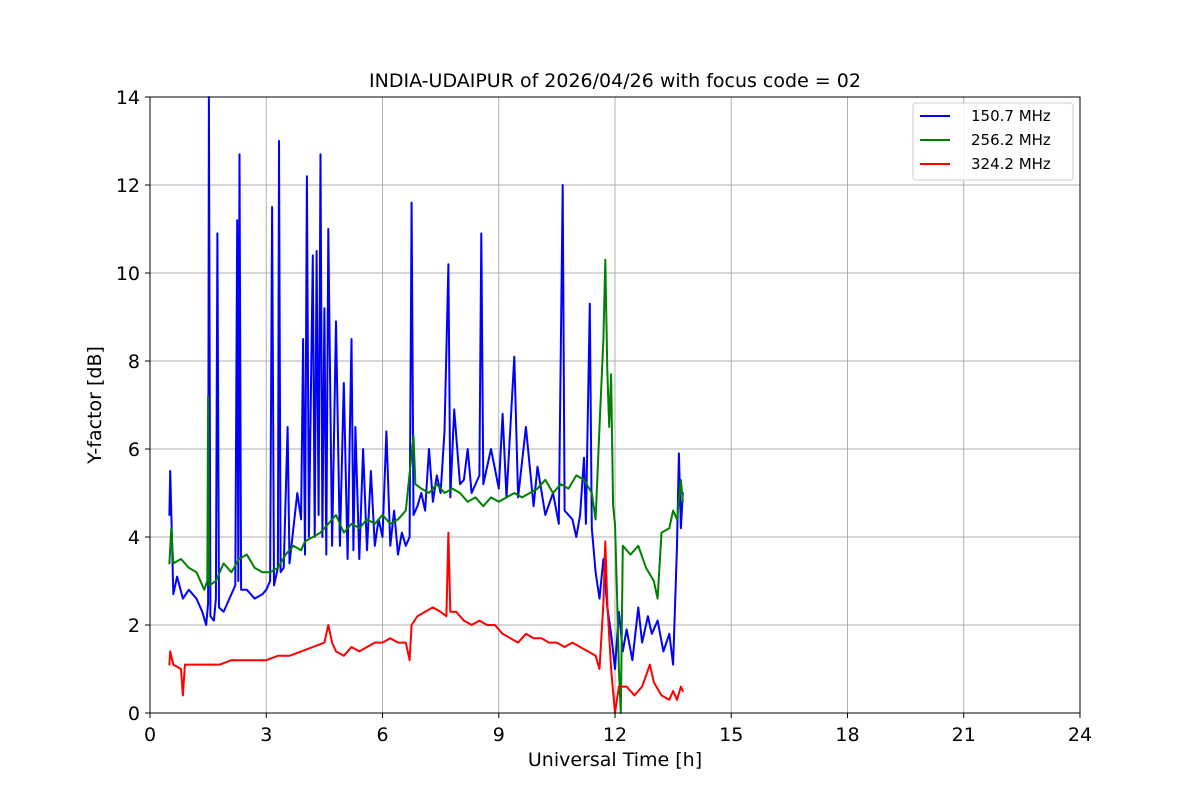  What do you see at coordinates (615, 760) in the screenshot?
I see `x-axis-label: Universal Time [h]` at bounding box center [615, 760].